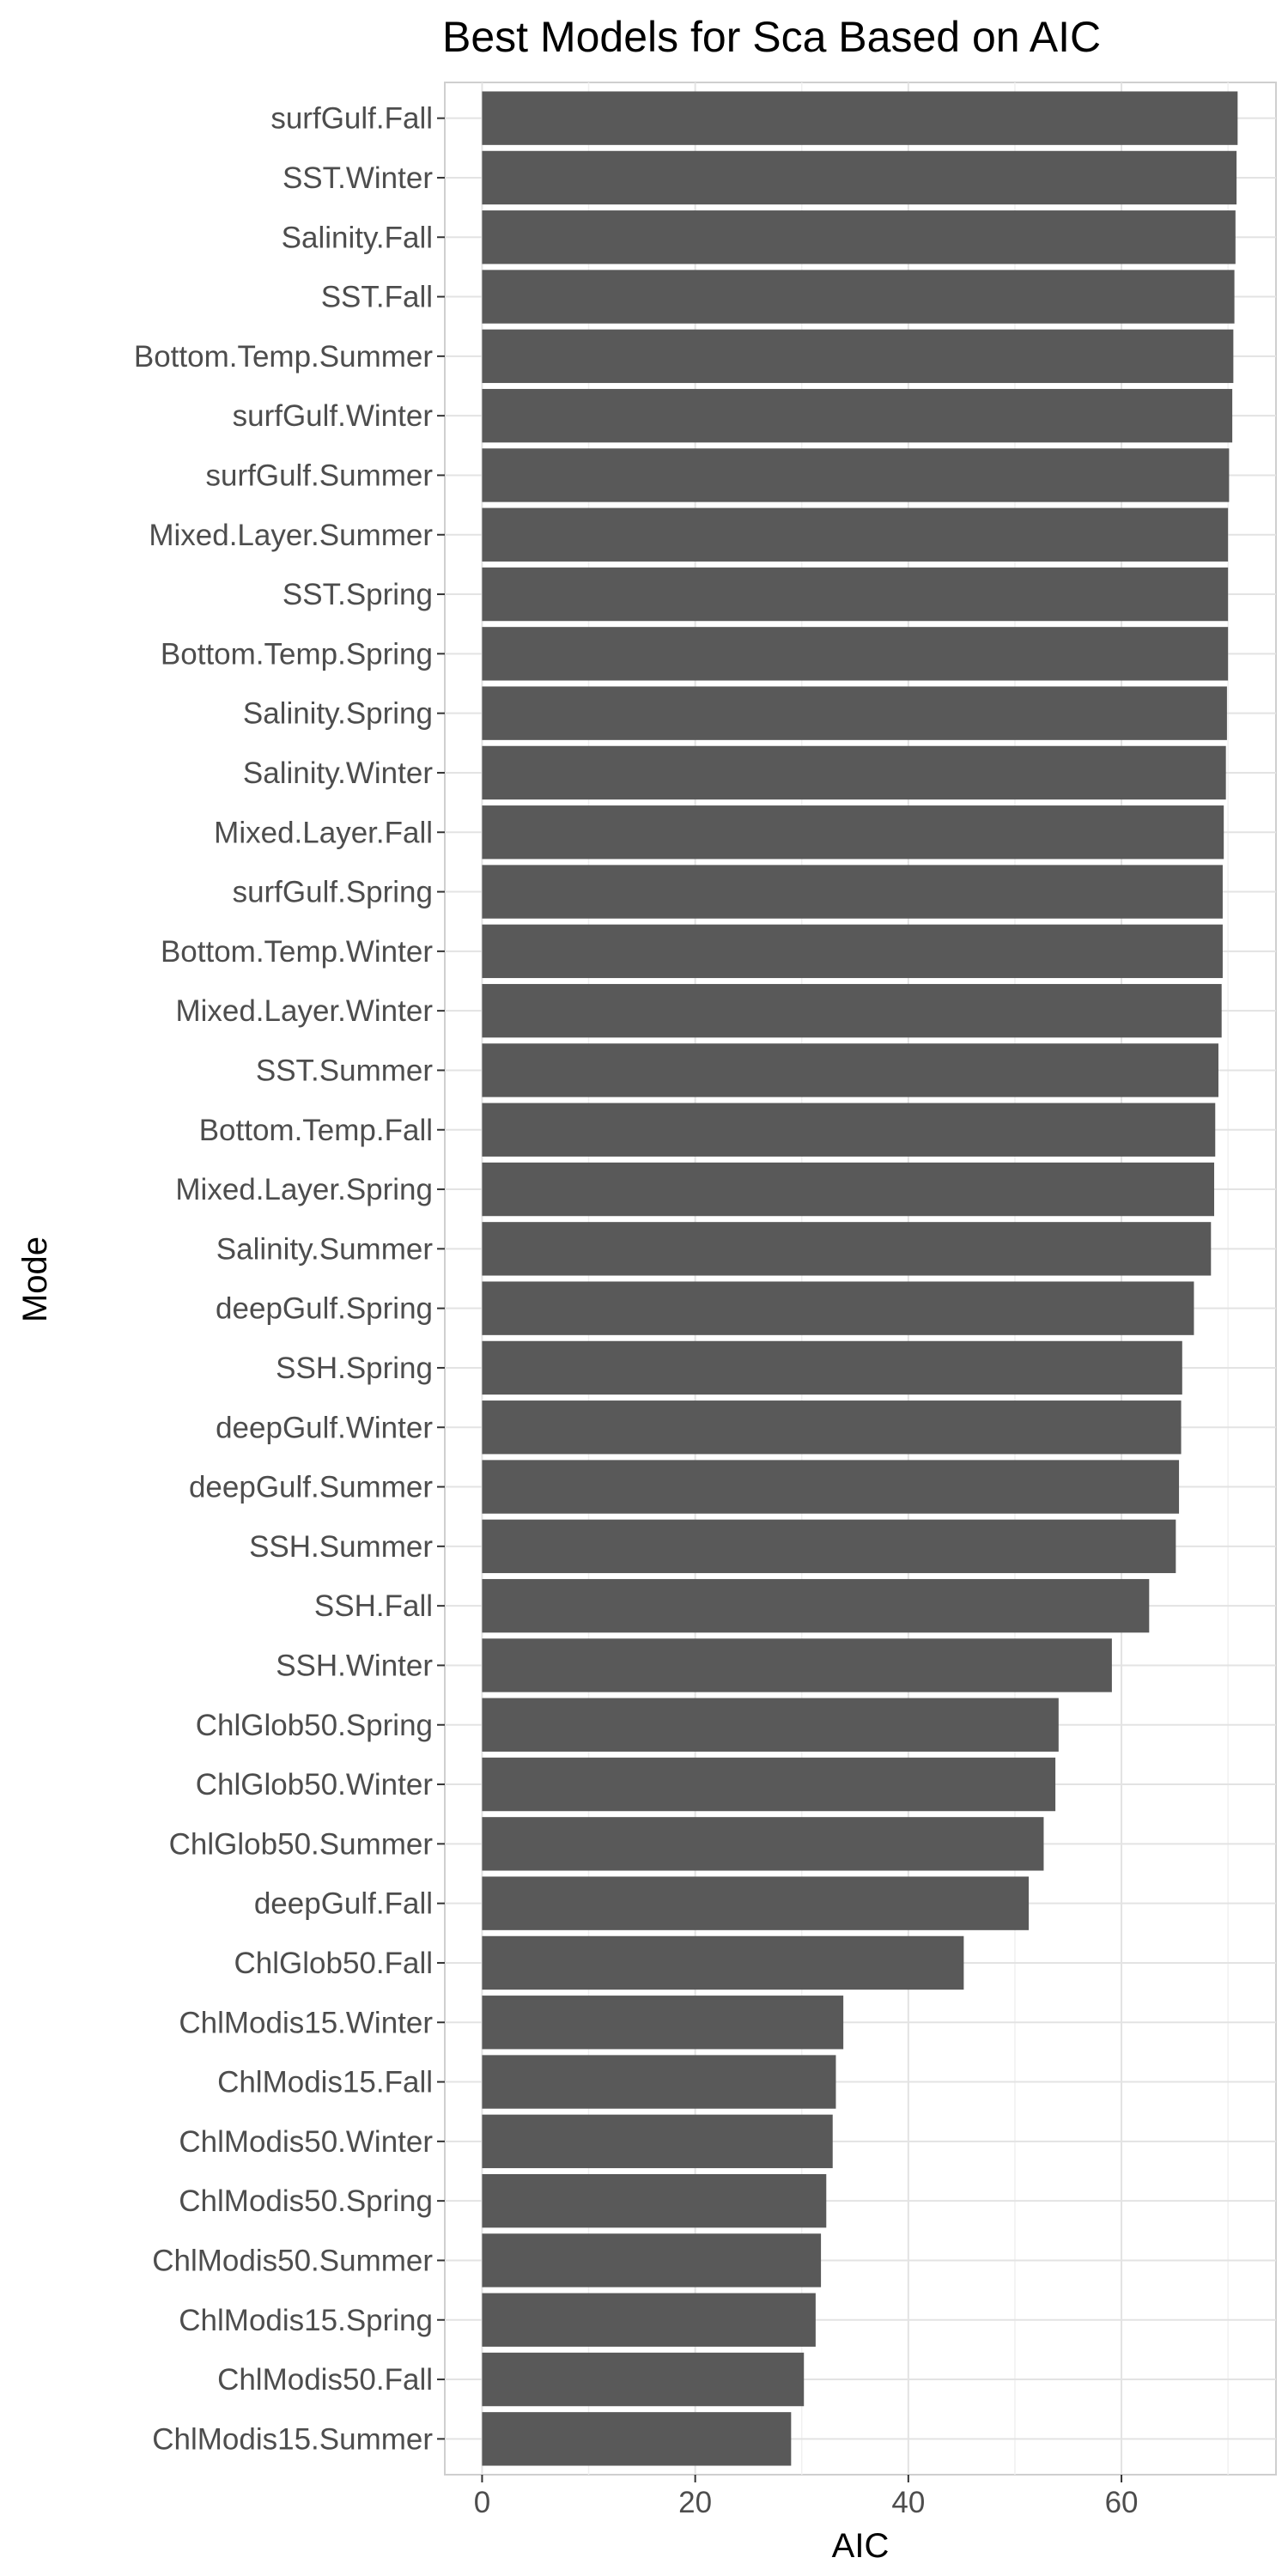 This screenshot has height=2576, width=1288. I want to click on y-tick-label: ChlModis50.Summer, so click(292, 2260).